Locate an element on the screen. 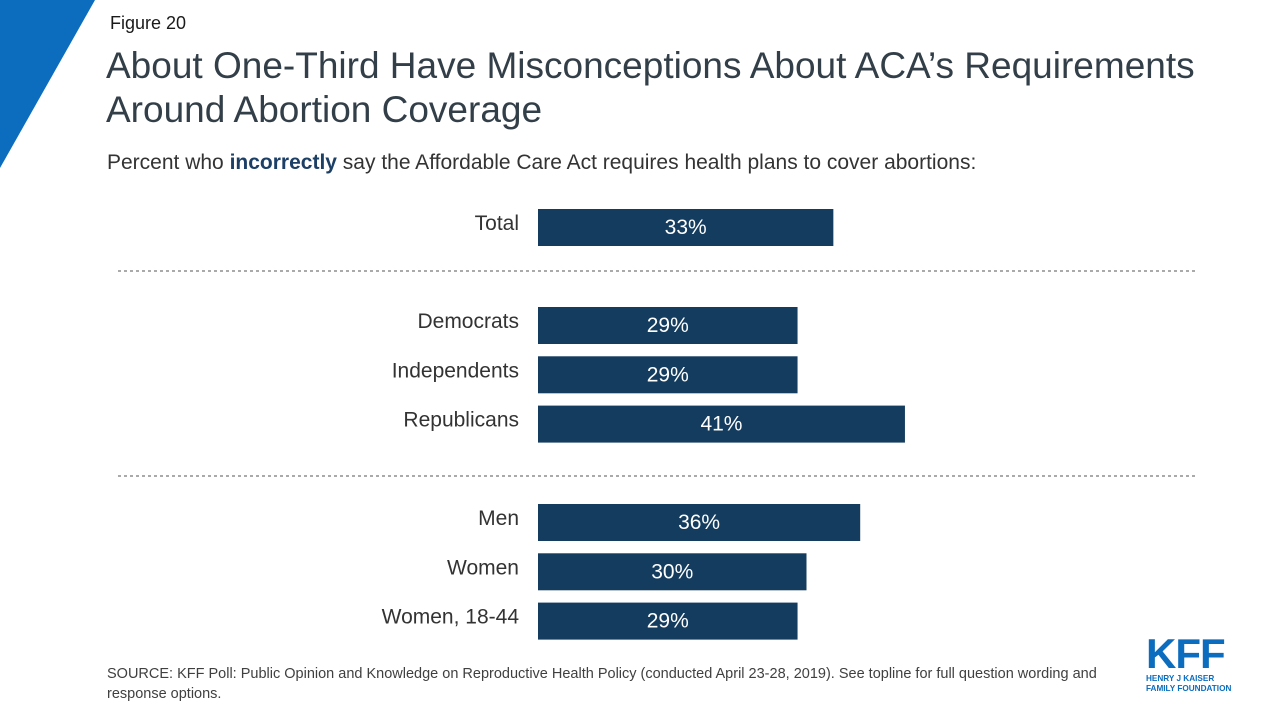 The width and height of the screenshot is (1280, 720). kff-logo: KFF HENRY J KAISER FAMILY FOUNDATION is located at coordinates (1191, 662).